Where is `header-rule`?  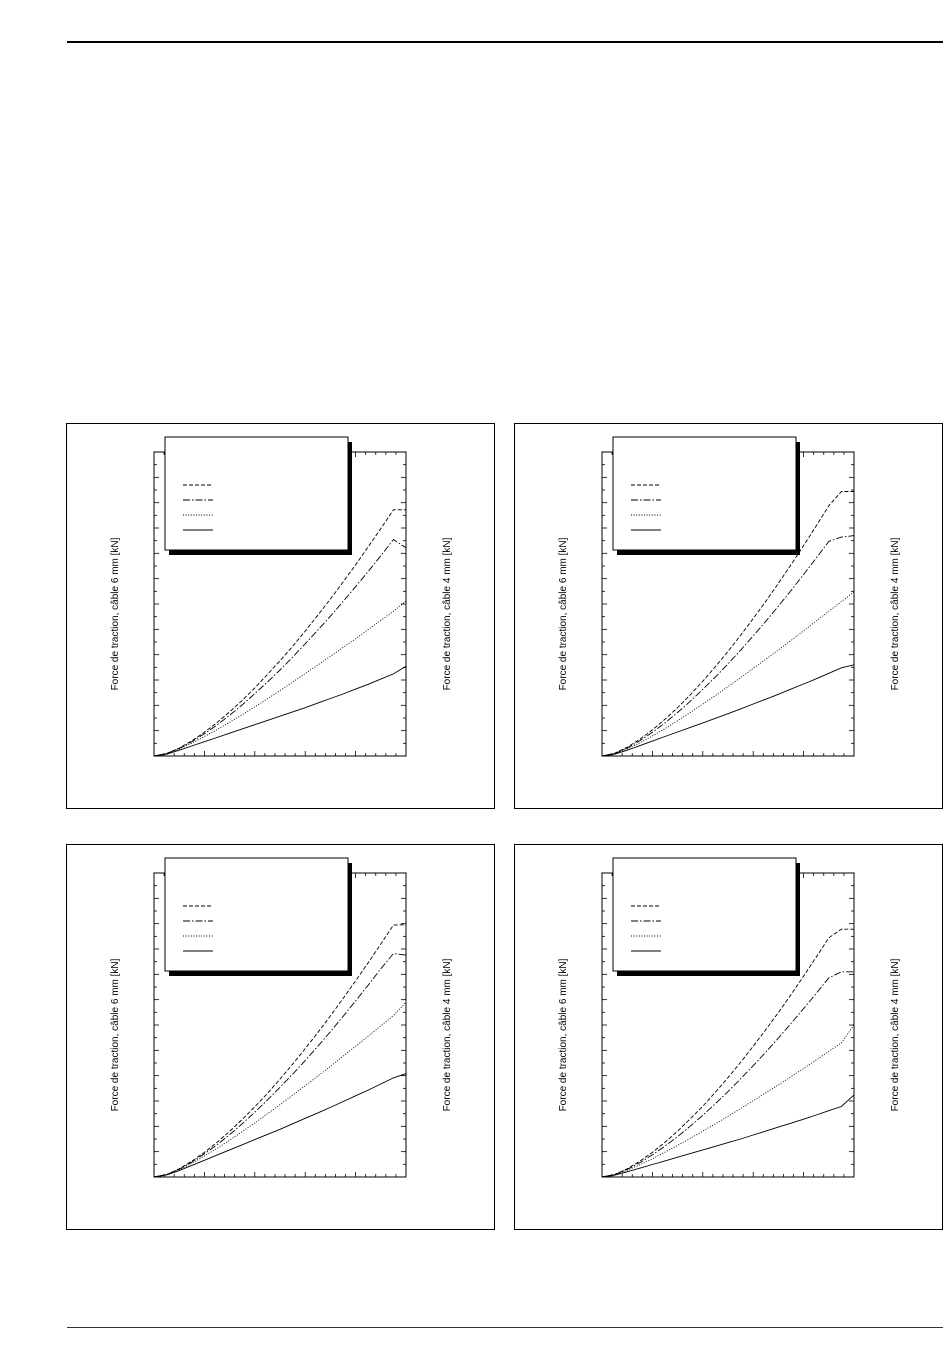 header-rule is located at coordinates (505, 42).